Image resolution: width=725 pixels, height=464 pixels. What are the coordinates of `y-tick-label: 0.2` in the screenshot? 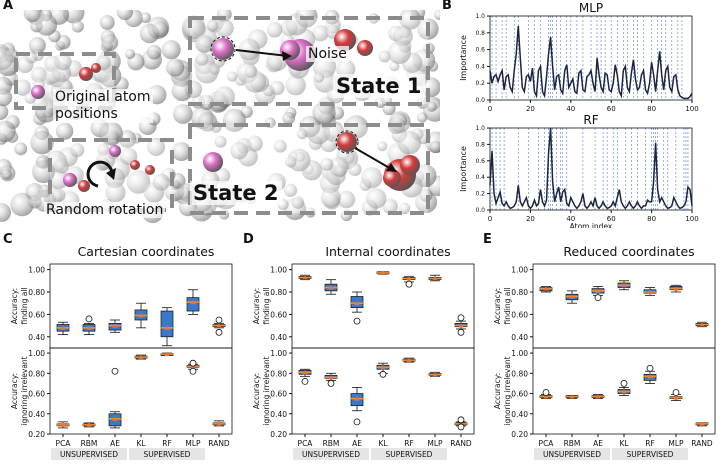 It's located at (480, 194).